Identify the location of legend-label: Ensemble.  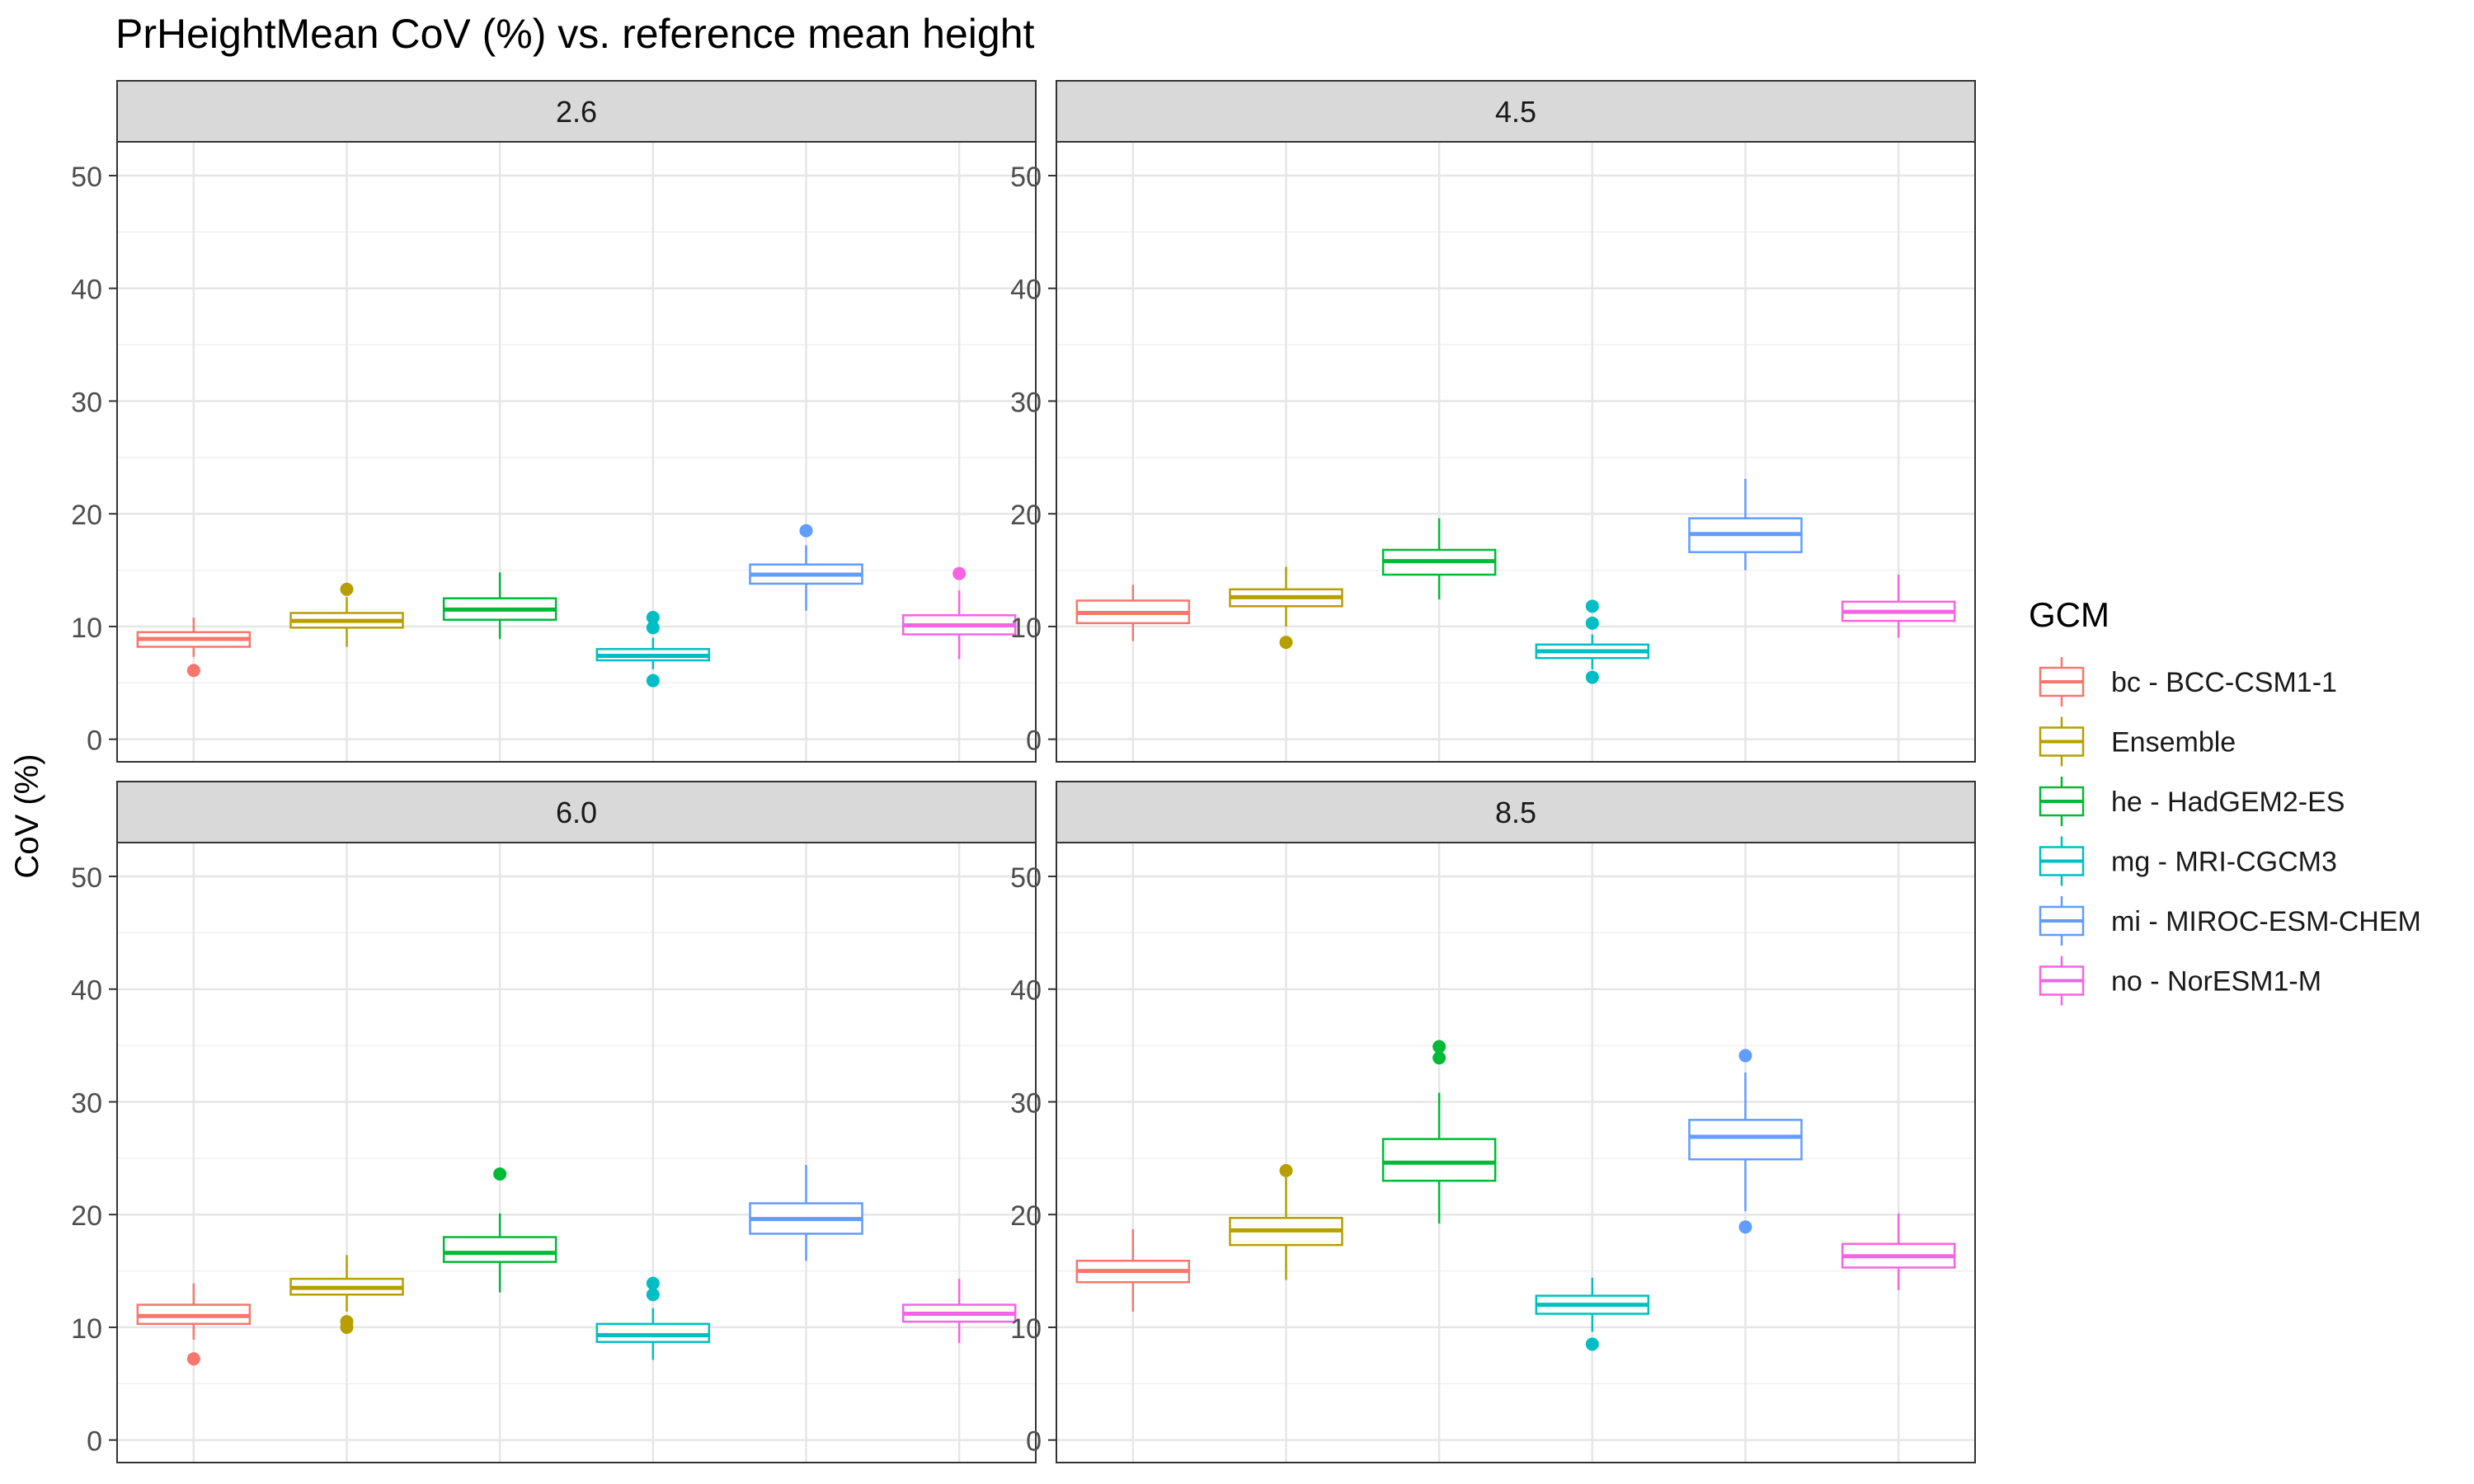
(2173, 742).